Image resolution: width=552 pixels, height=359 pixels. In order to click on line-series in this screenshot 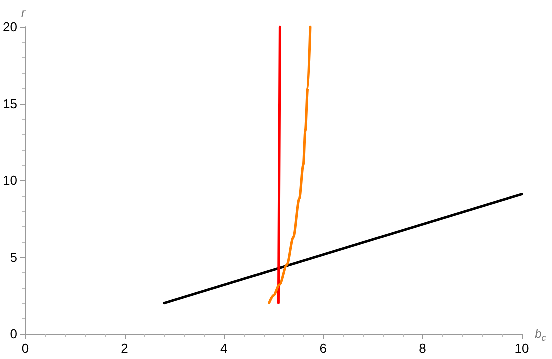, I will do `click(290, 165)`.